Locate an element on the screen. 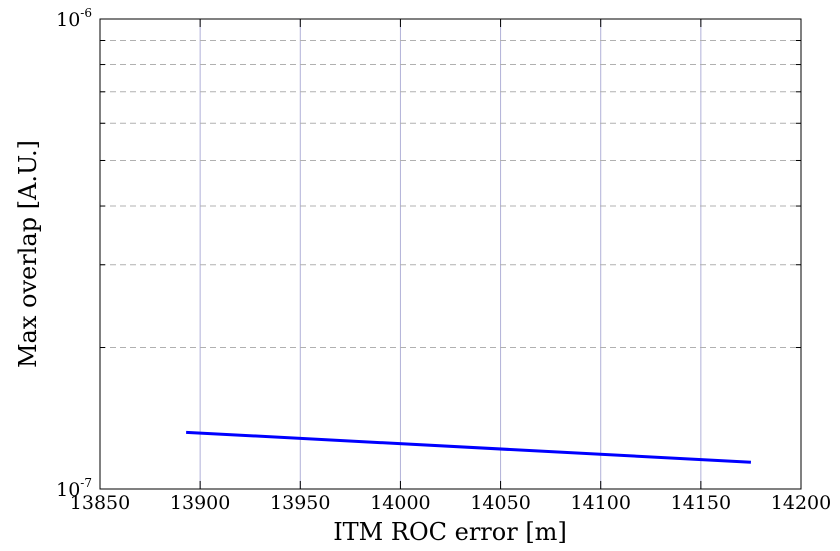  y-tick-label: 10⁻⁶ is located at coordinates (74, 18).